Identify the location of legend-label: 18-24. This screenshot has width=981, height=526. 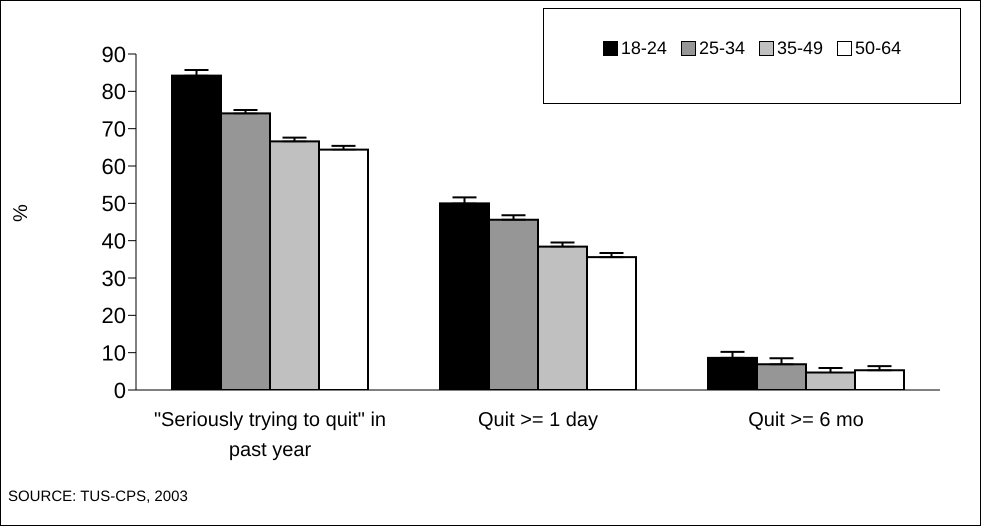
(643, 48).